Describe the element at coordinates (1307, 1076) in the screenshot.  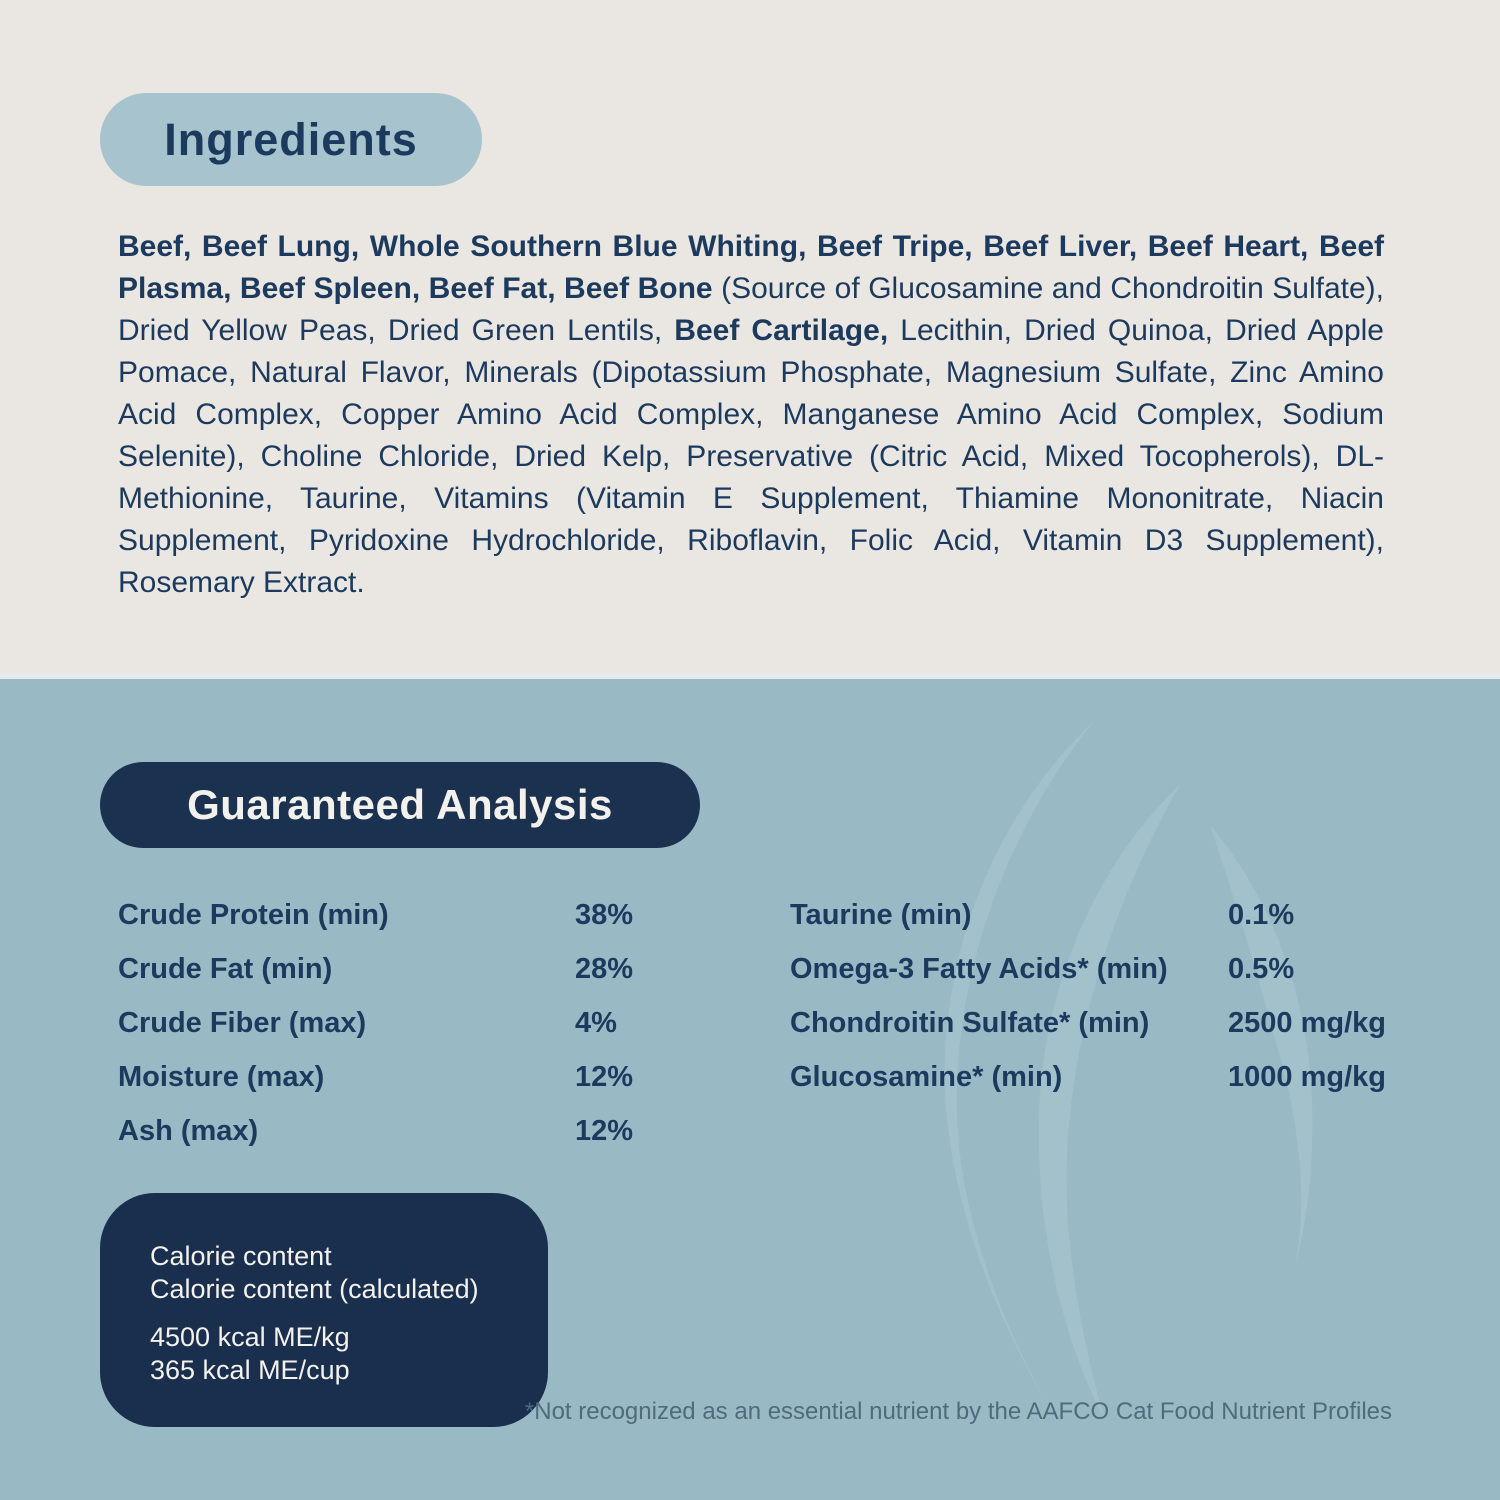
I see `analysis-value: 1000 mg/kg` at that location.